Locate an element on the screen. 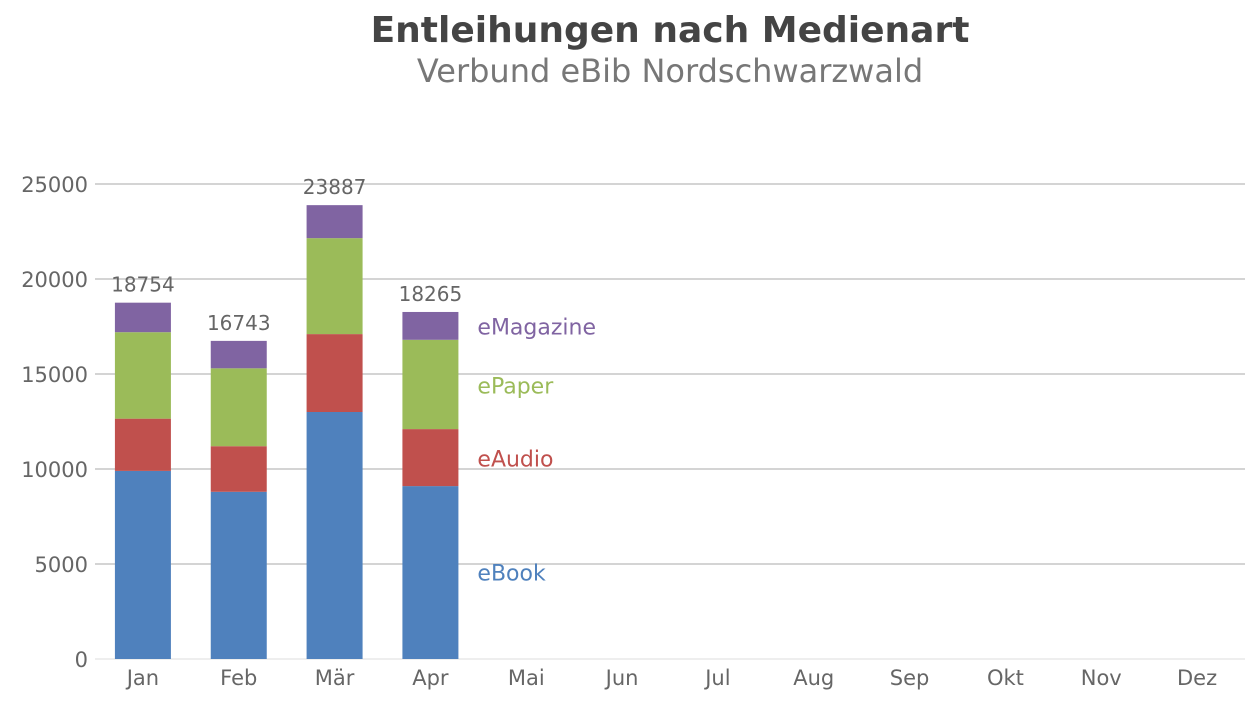  y-axis-ticks: 0 5000 10000 15000 20000 25000 is located at coordinates (54, 422).